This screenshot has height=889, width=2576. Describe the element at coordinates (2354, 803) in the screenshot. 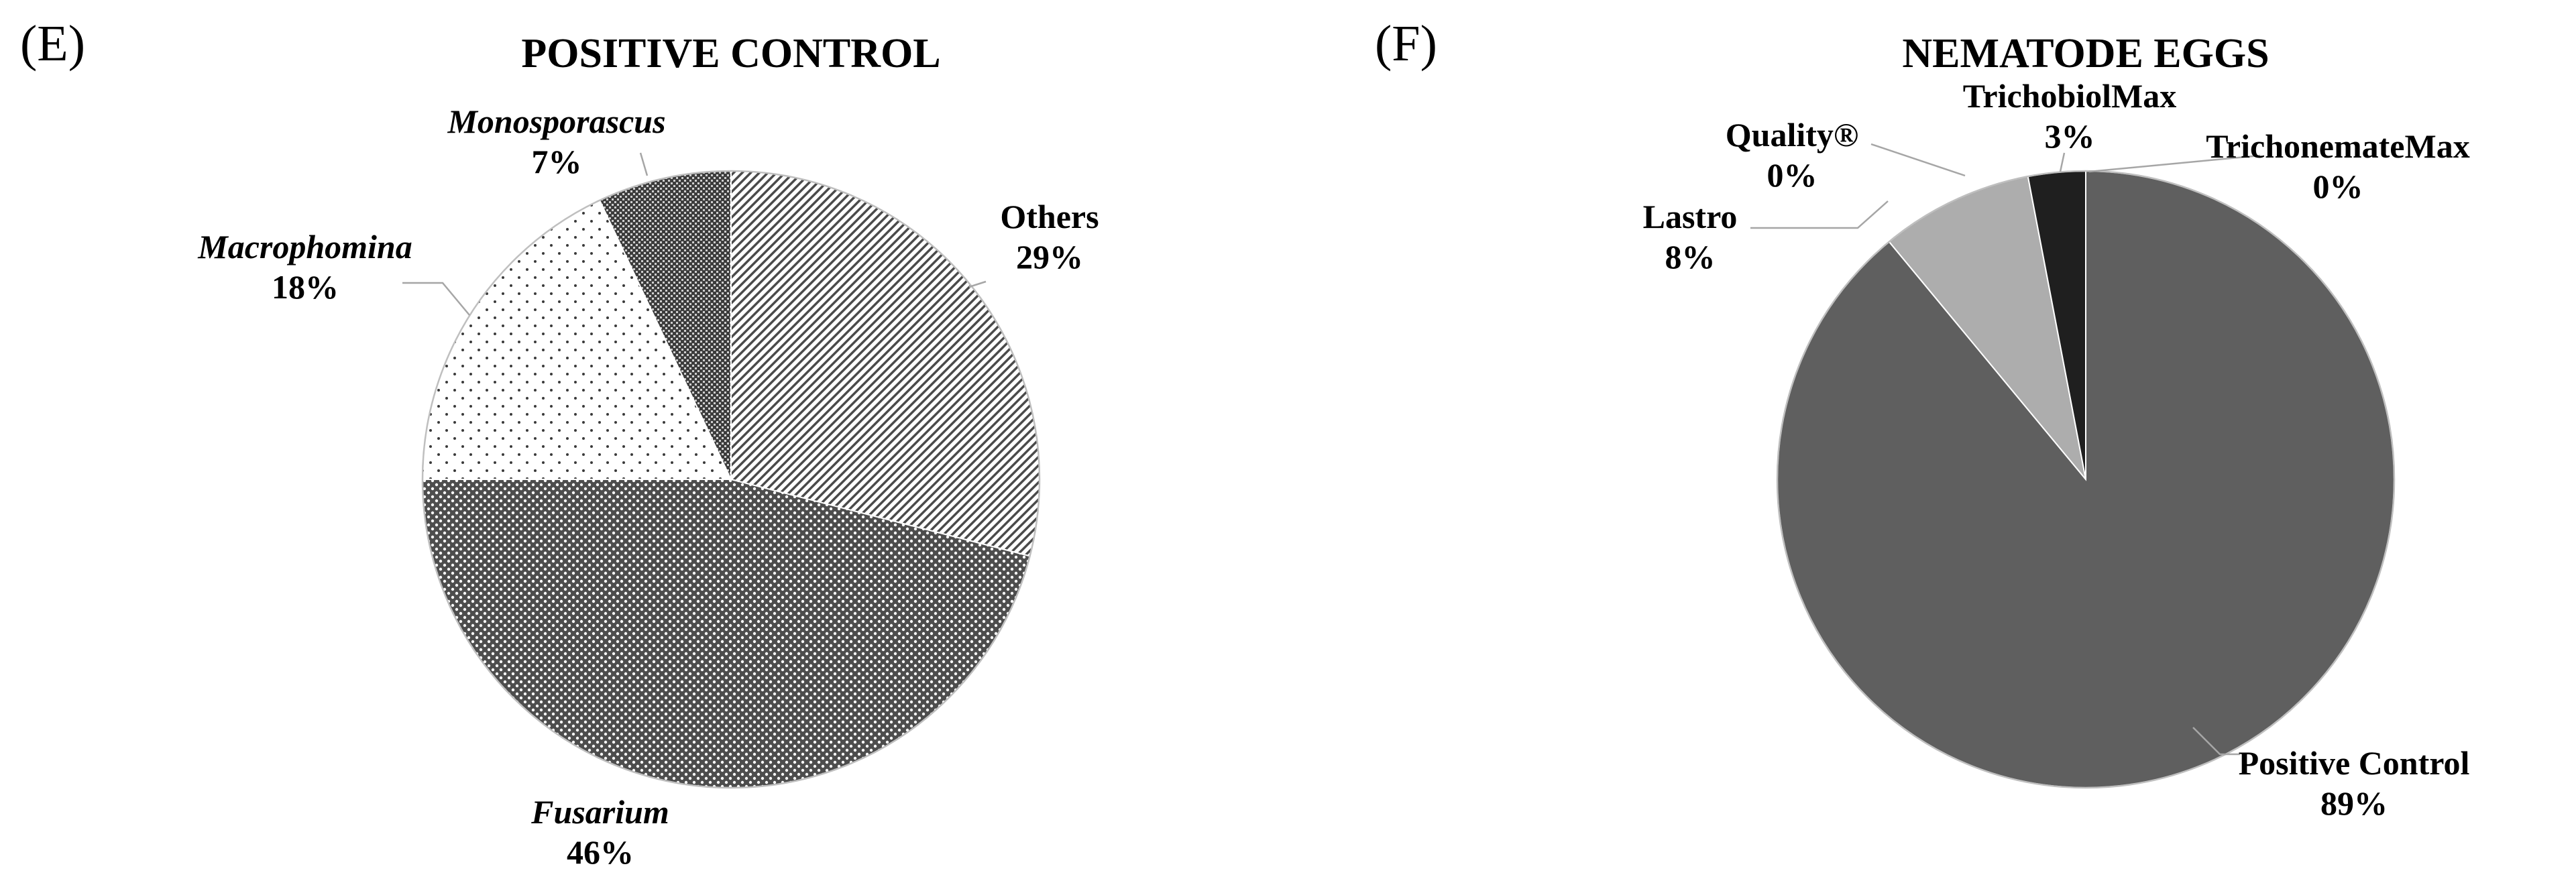

I see `slice-value-positive-control: 89%` at that location.